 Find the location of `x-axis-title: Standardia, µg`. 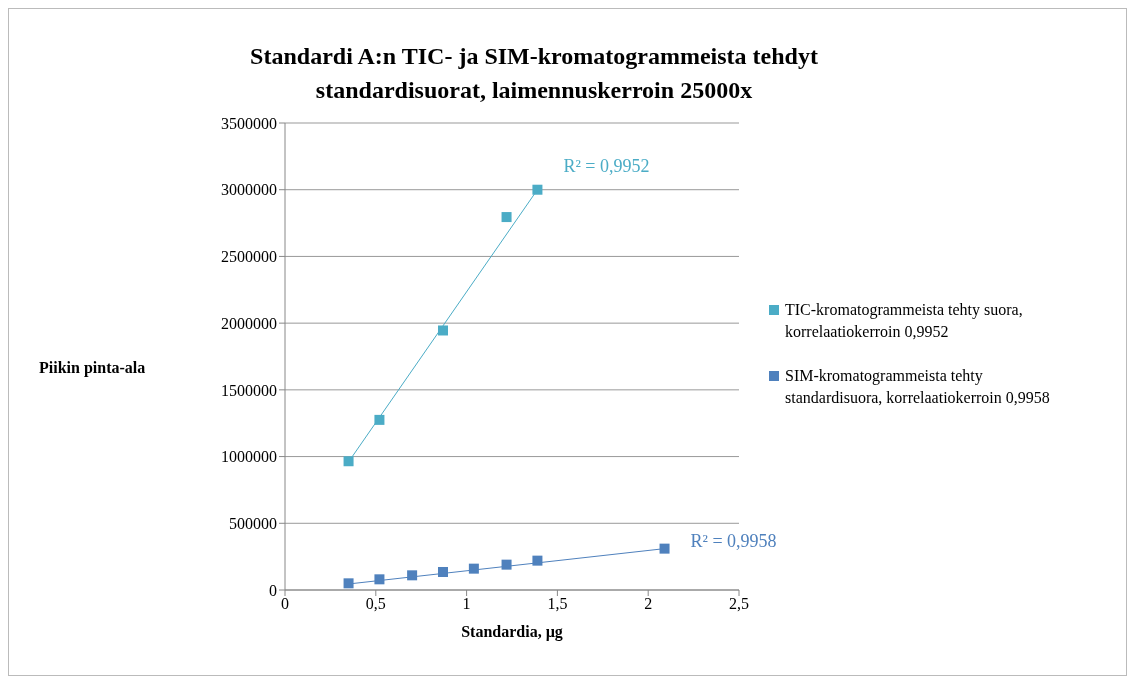

x-axis-title: Standardia, µg is located at coordinates (512, 632).